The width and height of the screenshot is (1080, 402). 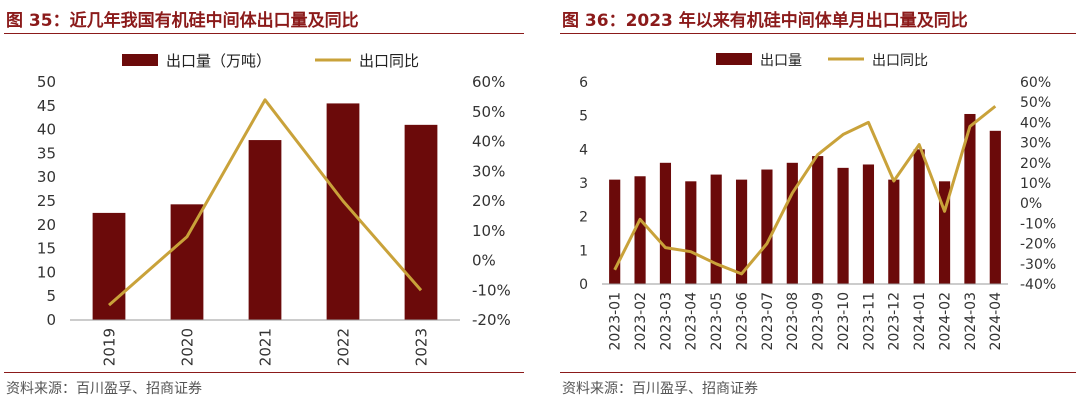 What do you see at coordinates (920, 321) in the screenshot?
I see `x-tick-label: 2024-01` at bounding box center [920, 321].